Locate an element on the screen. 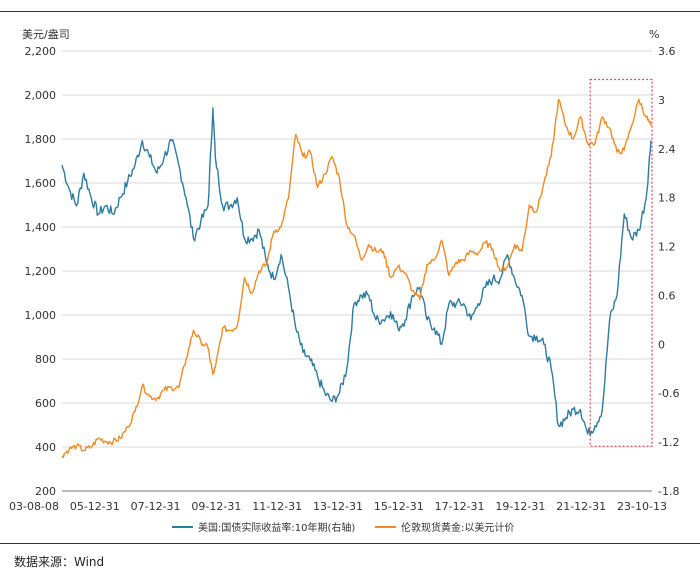  right-tick-label: -0.6 is located at coordinates (668, 393).